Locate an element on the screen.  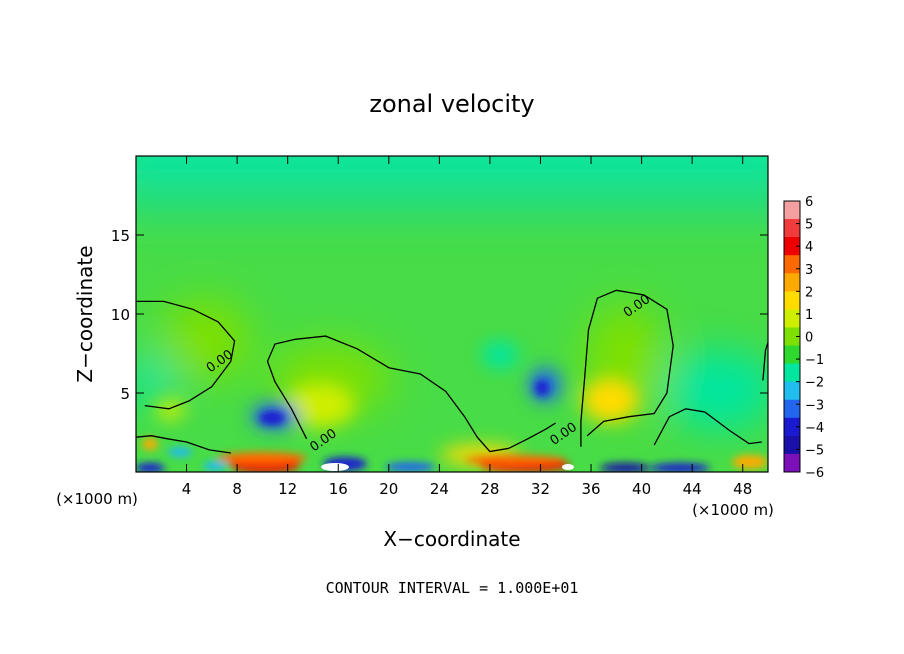
x-unit-label: (×1000 m) is located at coordinates (97, 499).